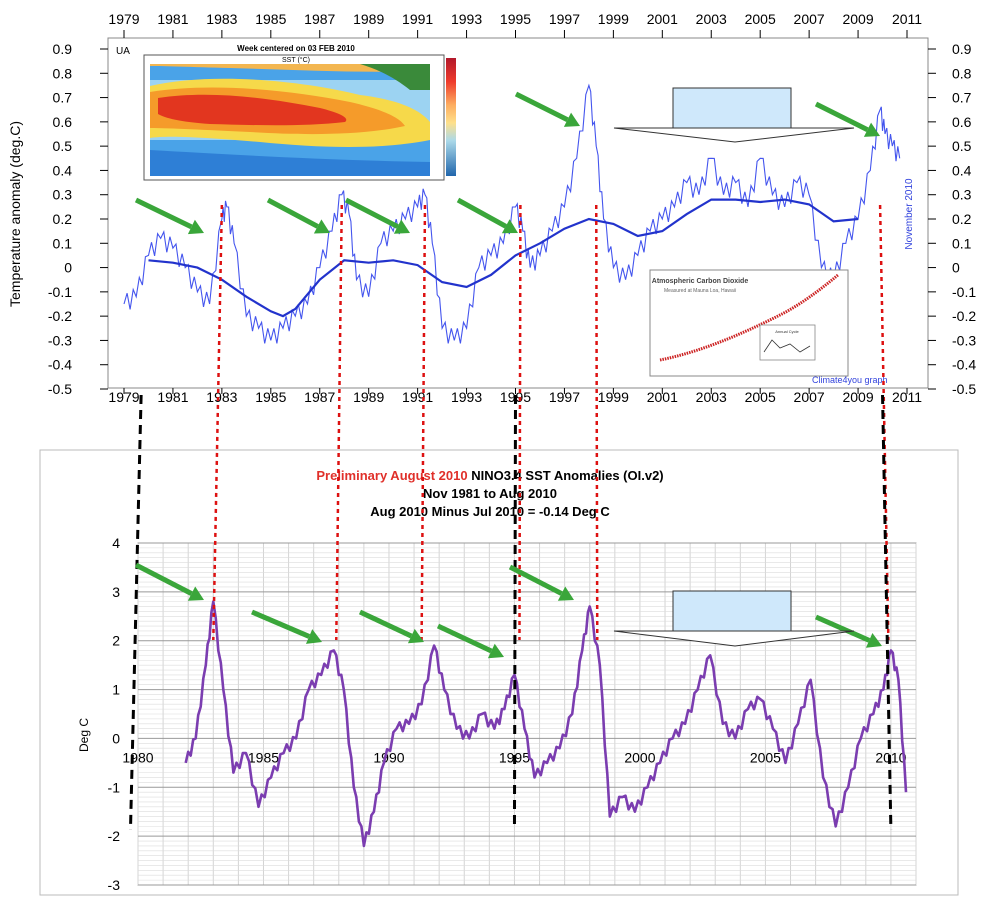  I want to click on bottom-y-tick-label: 3, so click(116, 592).